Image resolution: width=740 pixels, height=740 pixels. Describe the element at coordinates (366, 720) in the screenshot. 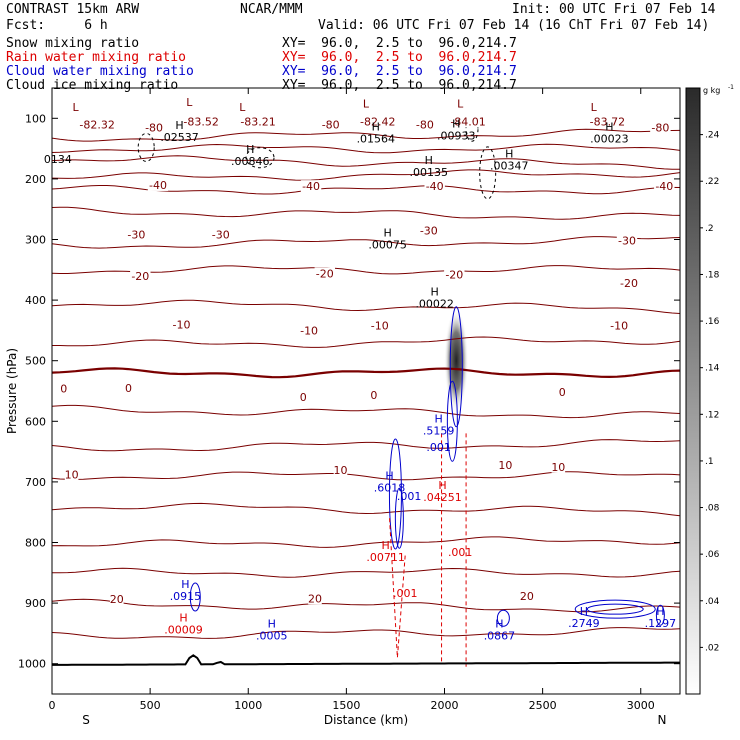

I see `x-axis-label: Distance (km)` at that location.